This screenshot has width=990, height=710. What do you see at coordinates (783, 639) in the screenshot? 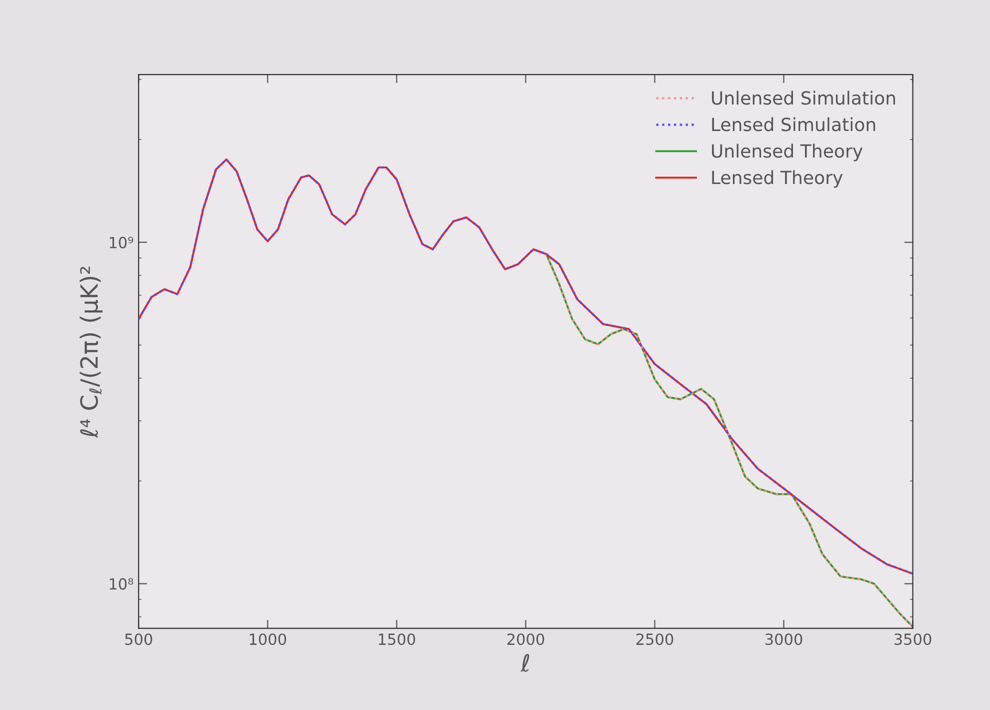
I see `x-tick-label: 3000` at bounding box center [783, 639].